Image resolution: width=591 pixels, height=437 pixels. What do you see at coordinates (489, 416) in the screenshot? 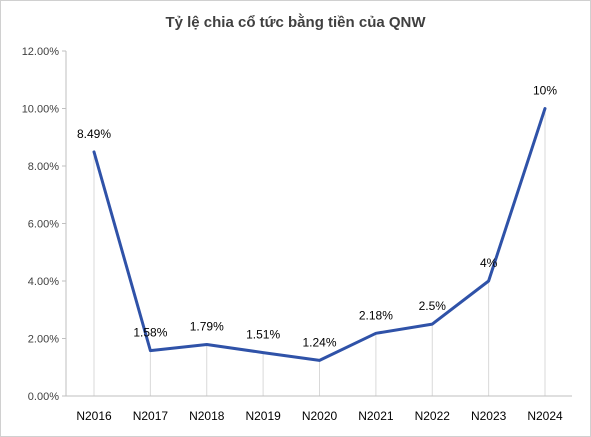
I see `x-tick-label: N2023` at bounding box center [489, 416].